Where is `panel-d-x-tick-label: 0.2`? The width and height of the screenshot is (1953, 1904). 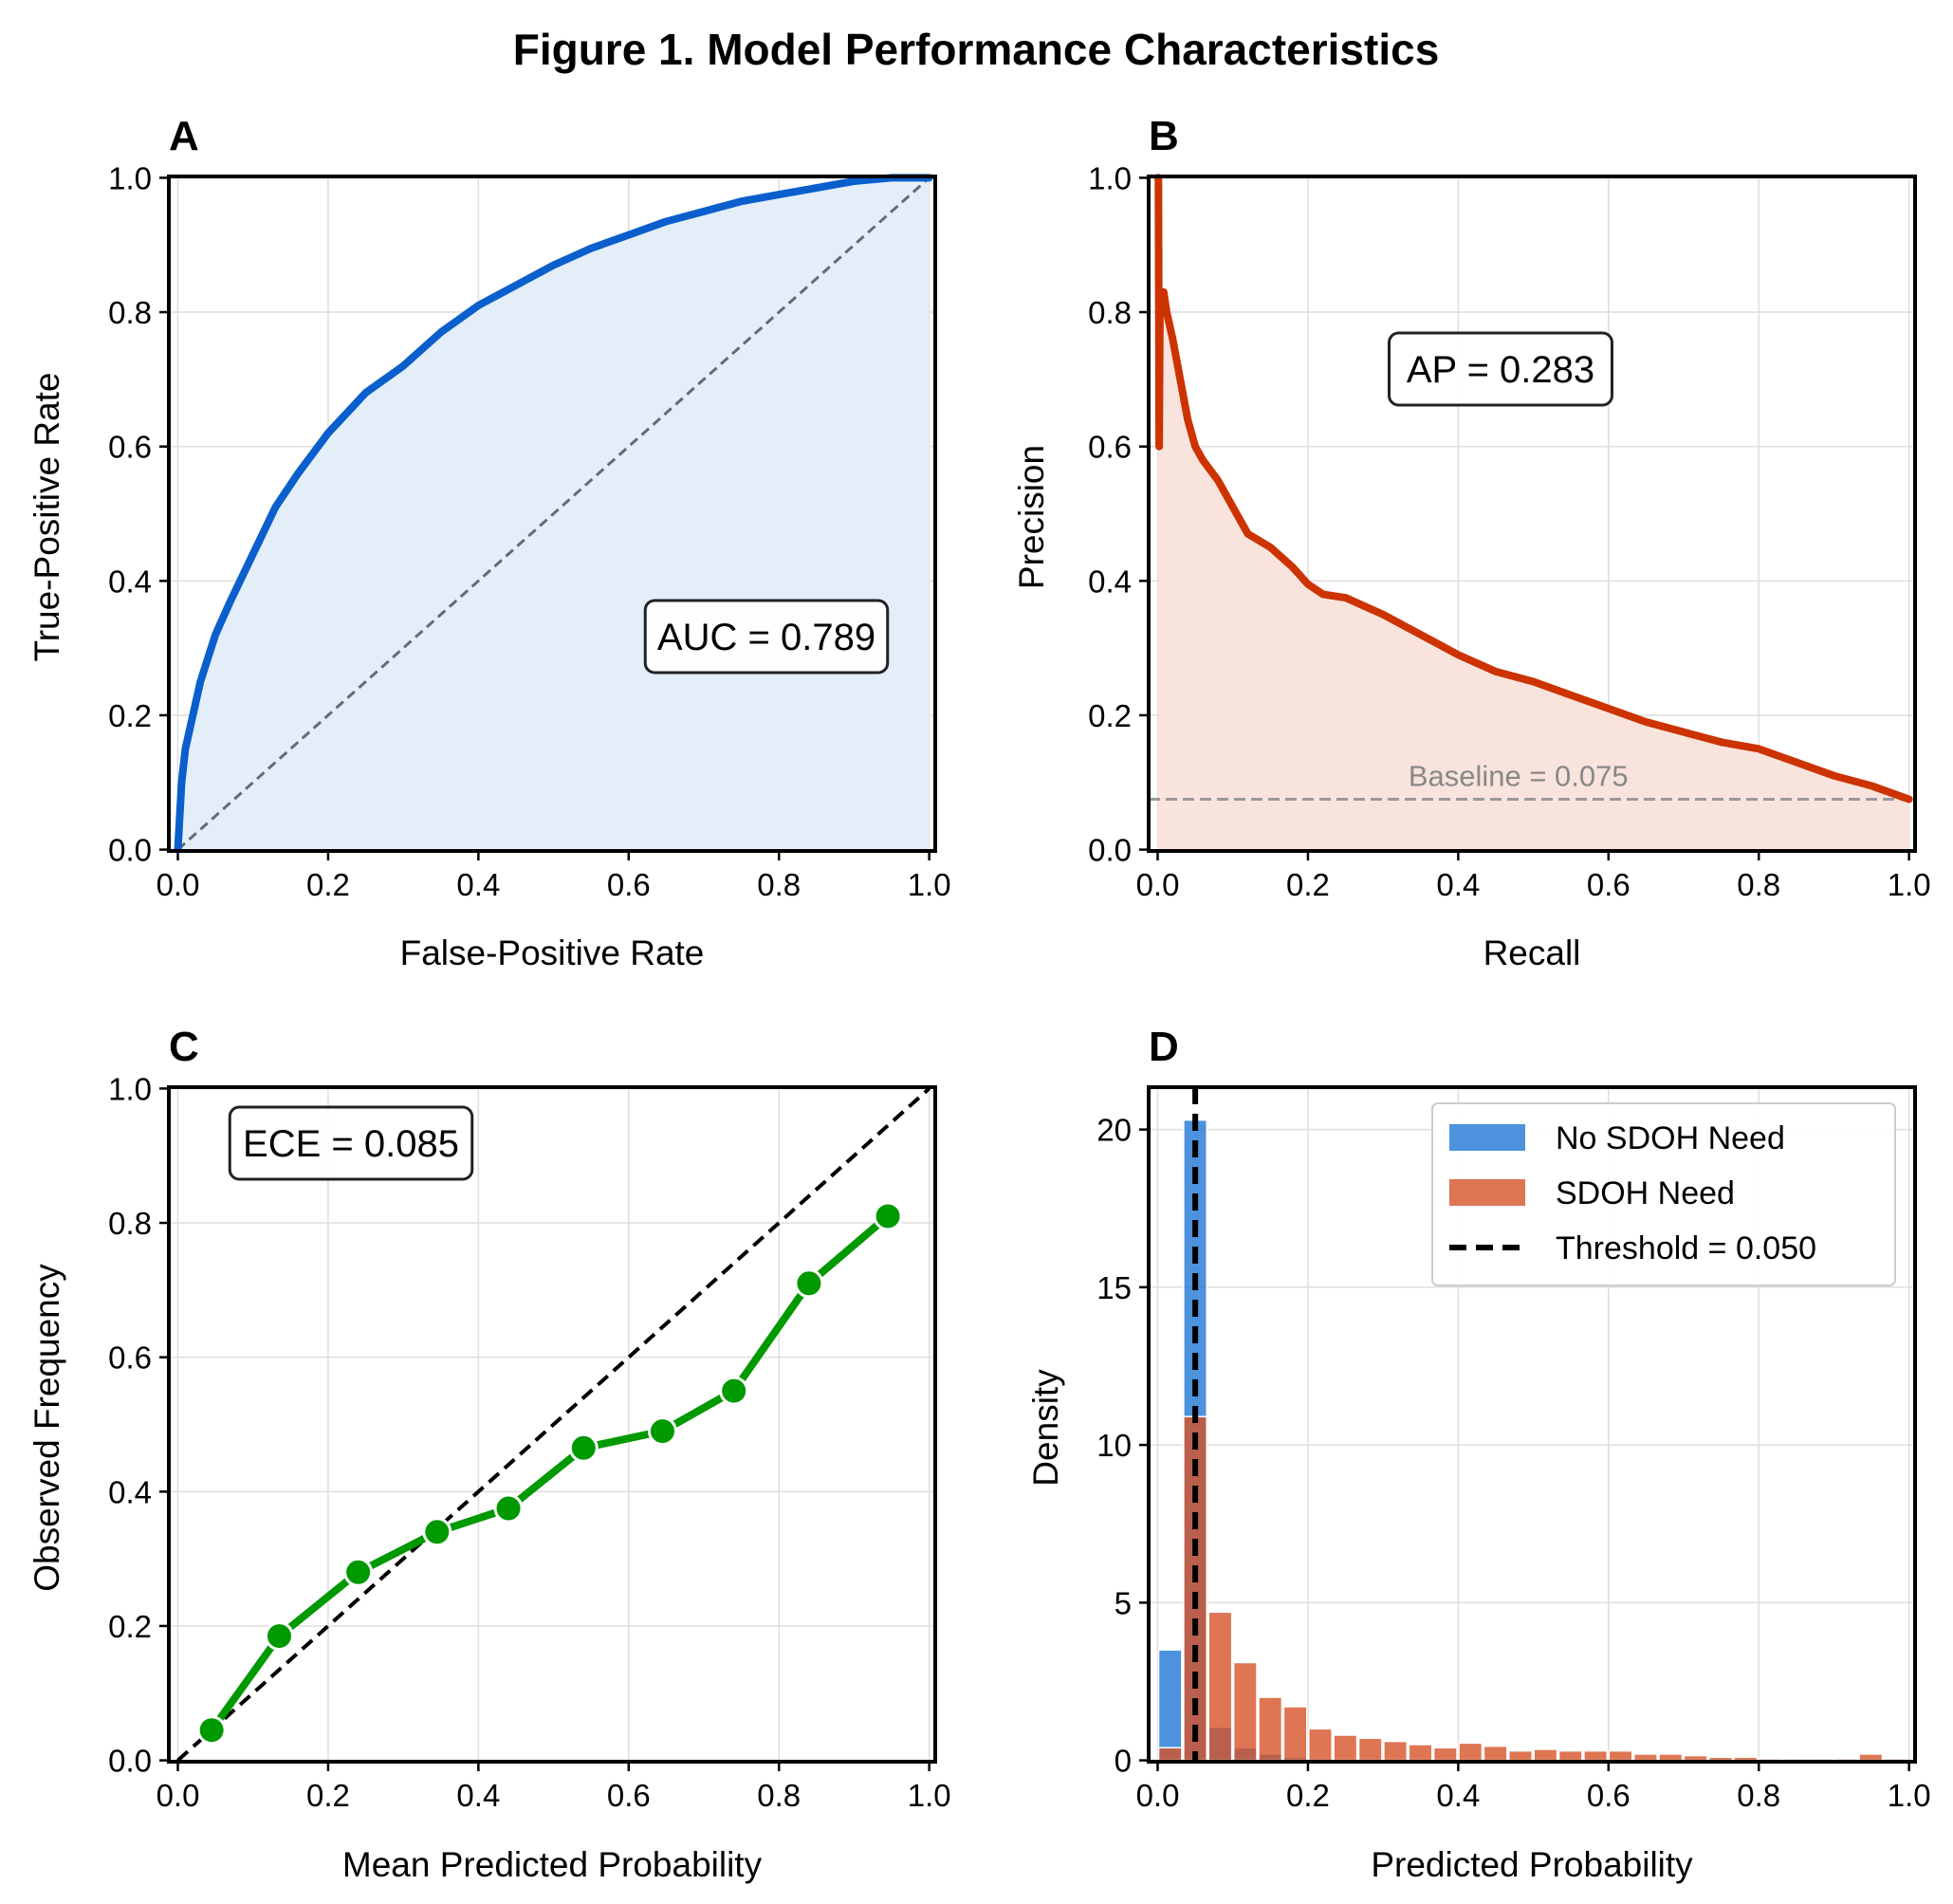 panel-d-x-tick-label: 0.2 is located at coordinates (1308, 1795).